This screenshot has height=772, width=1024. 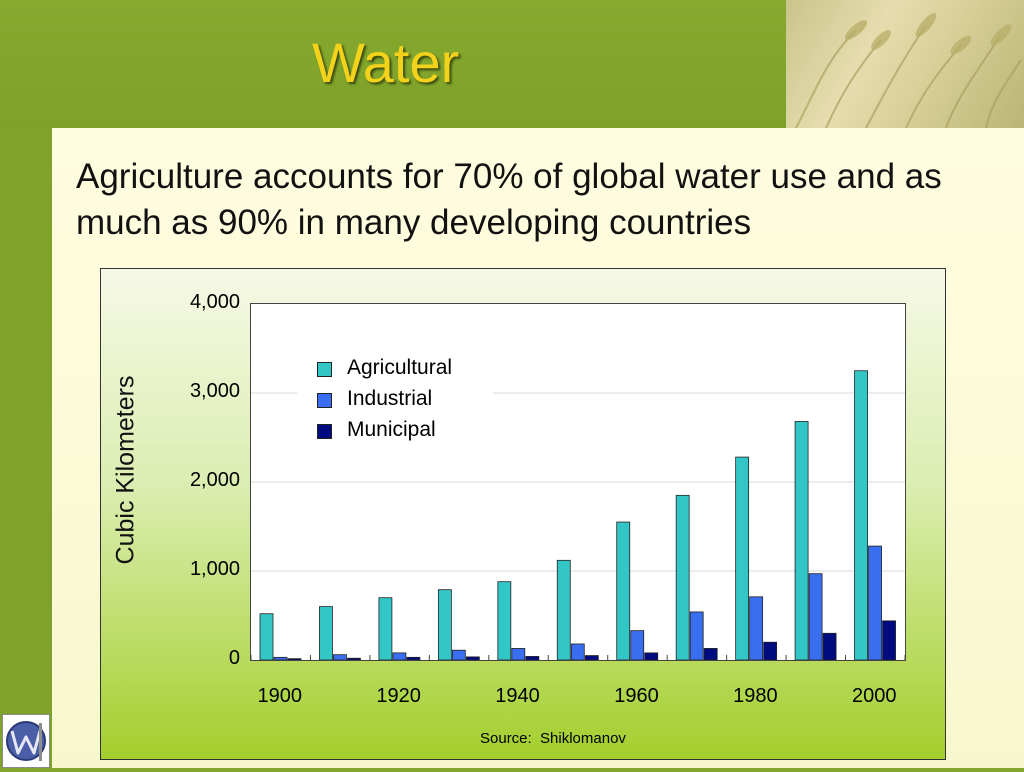 What do you see at coordinates (875, 603) in the screenshot?
I see `bar-industrial-2000` at bounding box center [875, 603].